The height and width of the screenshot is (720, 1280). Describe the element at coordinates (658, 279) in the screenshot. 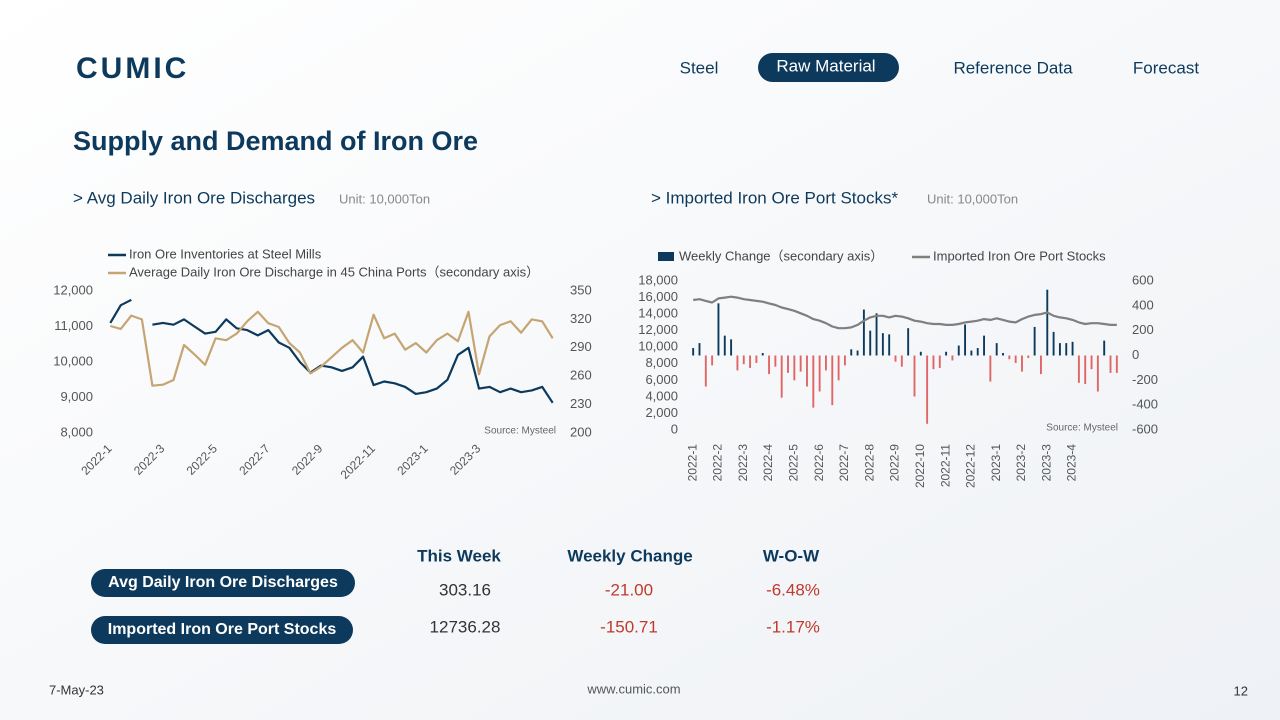

I see `y-tick-label: 18,000` at that location.